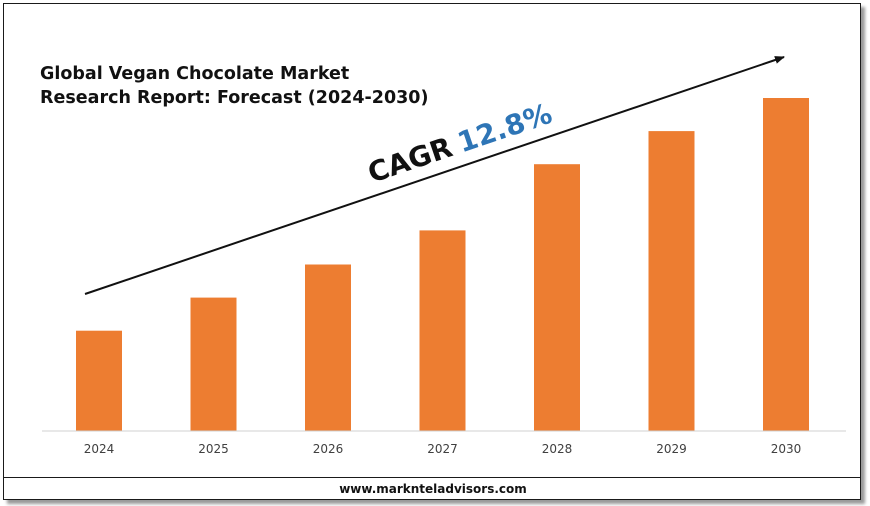 The width and height of the screenshot is (870, 506). I want to click on x-tick-2024: 2024, so click(99, 449).